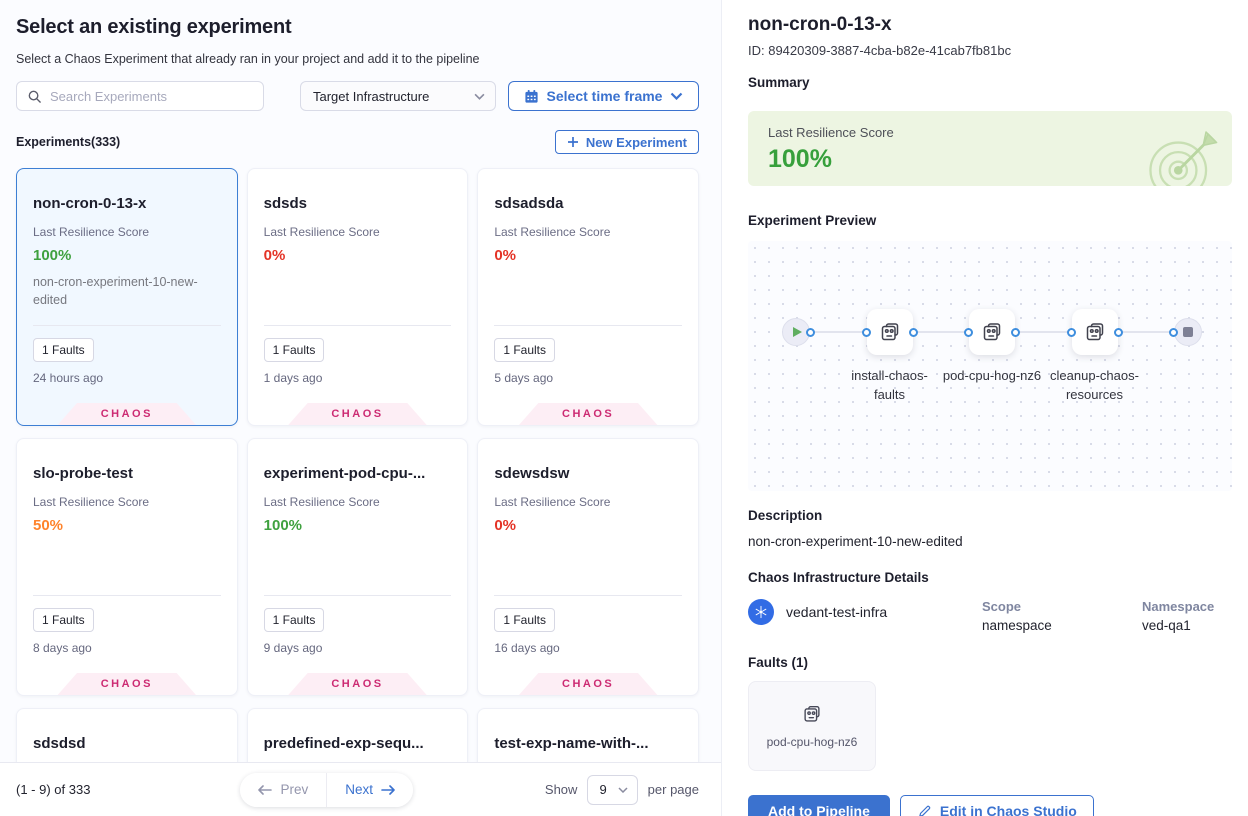 This screenshot has height=816, width=1248. Describe the element at coordinates (819, 809) in the screenshot. I see `add-to-pipeline-label: Add to Pipeline` at that location.